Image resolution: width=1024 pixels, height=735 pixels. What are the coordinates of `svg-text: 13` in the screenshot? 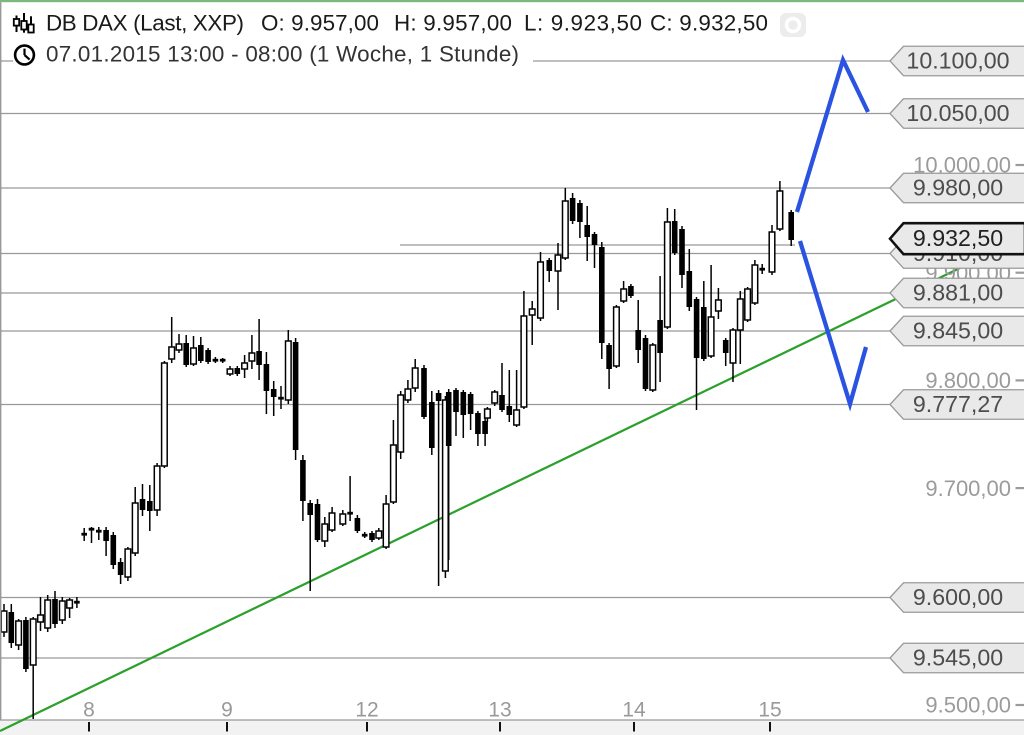 It's located at (499, 710).